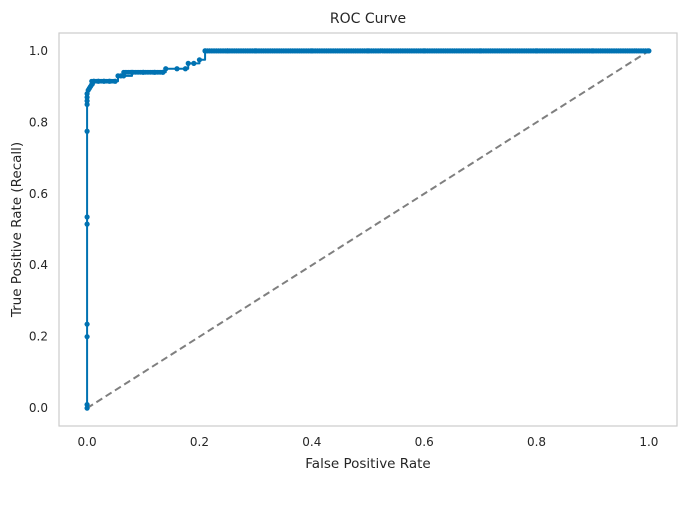 The width and height of the screenshot is (688, 512). Describe the element at coordinates (368, 19) in the screenshot. I see `chart-title: ROC Curve` at that location.